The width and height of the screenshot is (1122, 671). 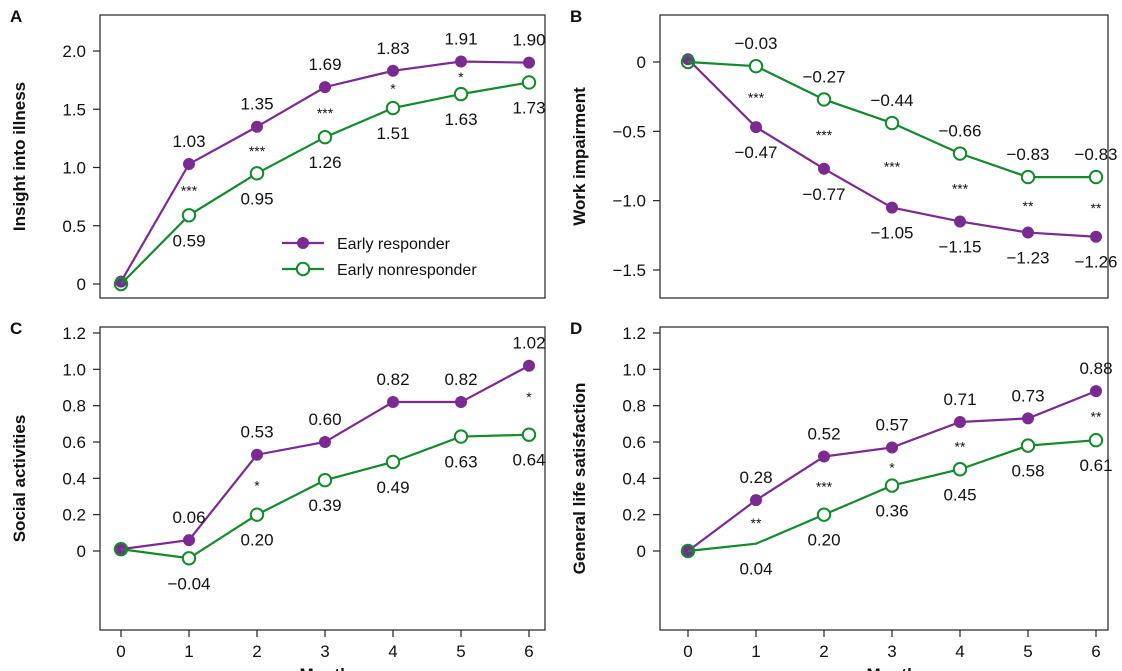 I want to click on data-label: −1.23, so click(x=1027, y=258).